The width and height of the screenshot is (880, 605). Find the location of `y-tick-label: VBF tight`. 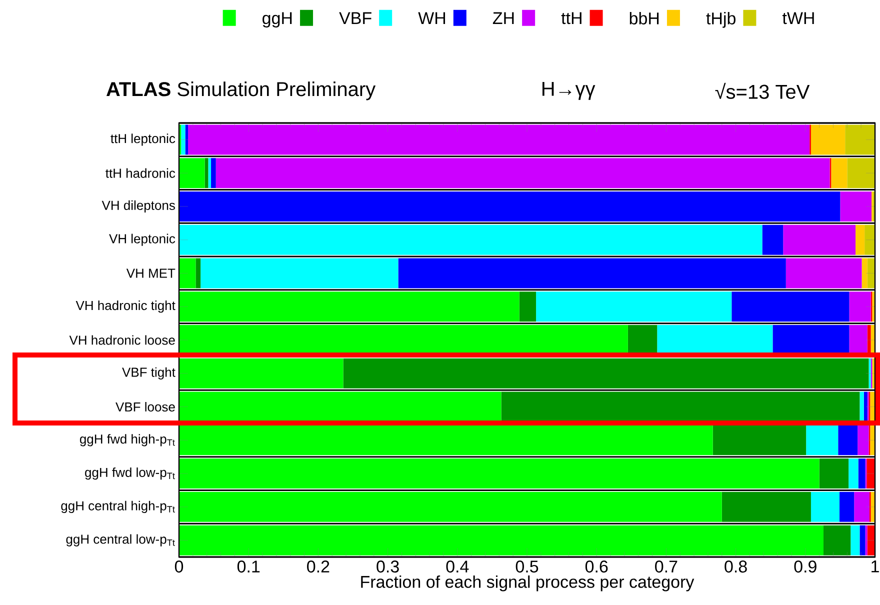

y-tick-label: VBF tight is located at coordinates (149, 373).